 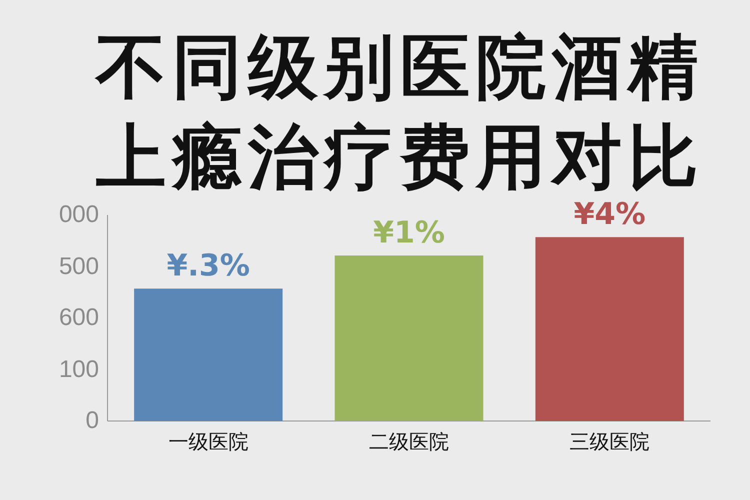 I want to click on x-tick-label: 三级医院, so click(x=610, y=443).